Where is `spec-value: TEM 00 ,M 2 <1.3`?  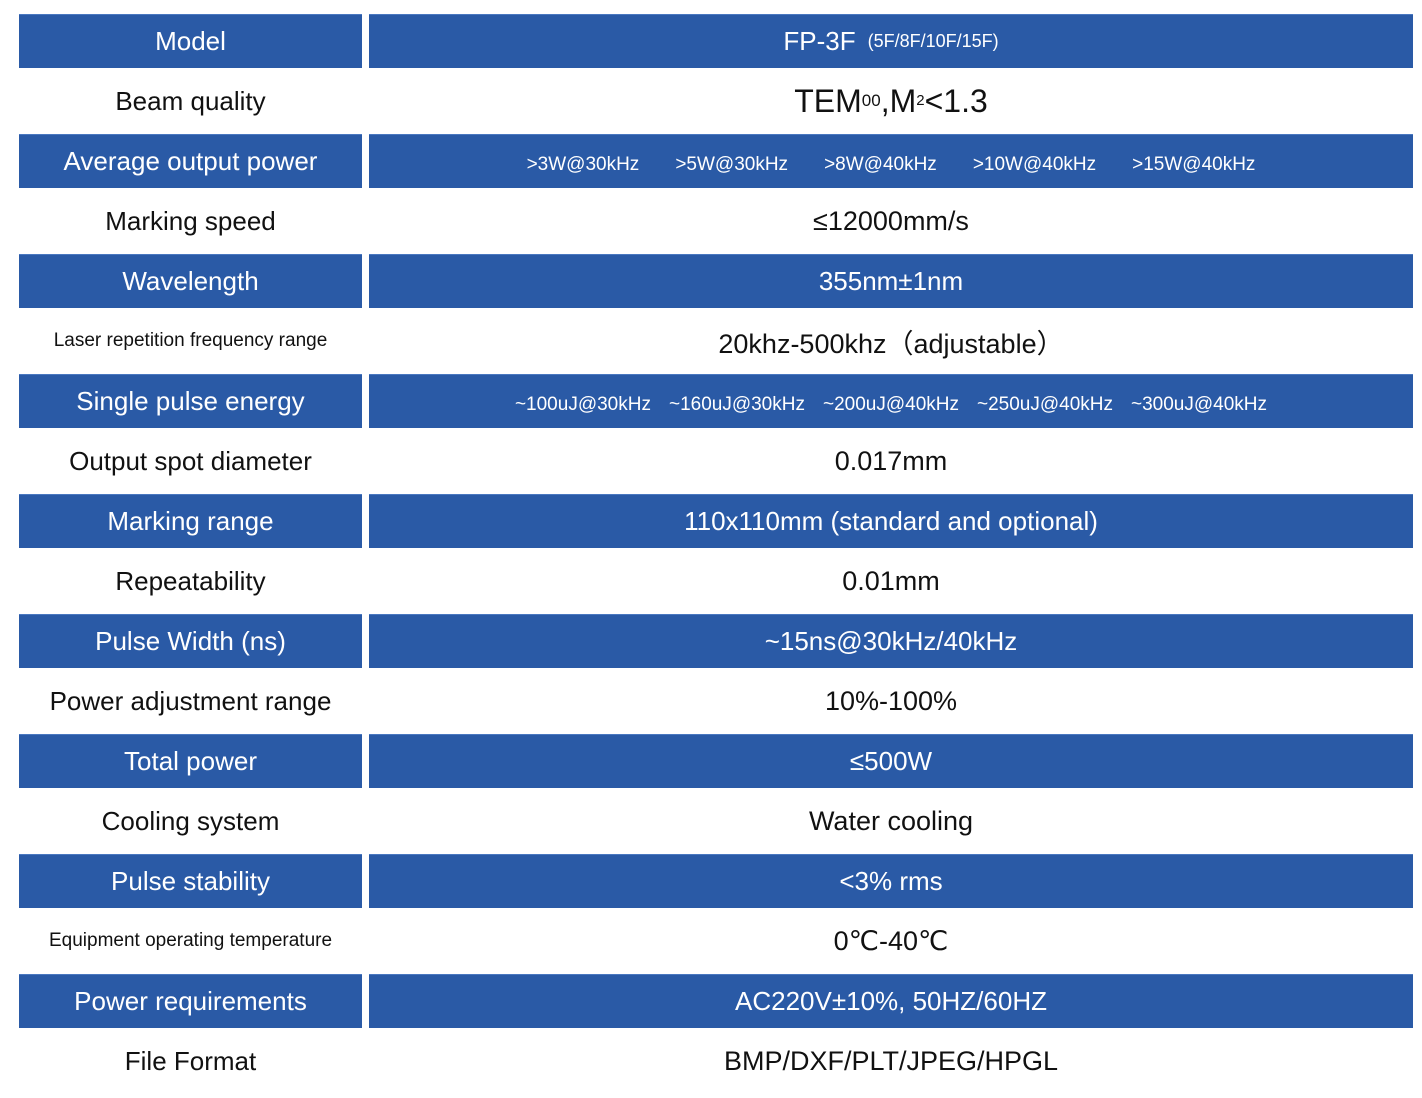 spec-value: TEM 00 ,M 2 <1.3 is located at coordinates (891, 101).